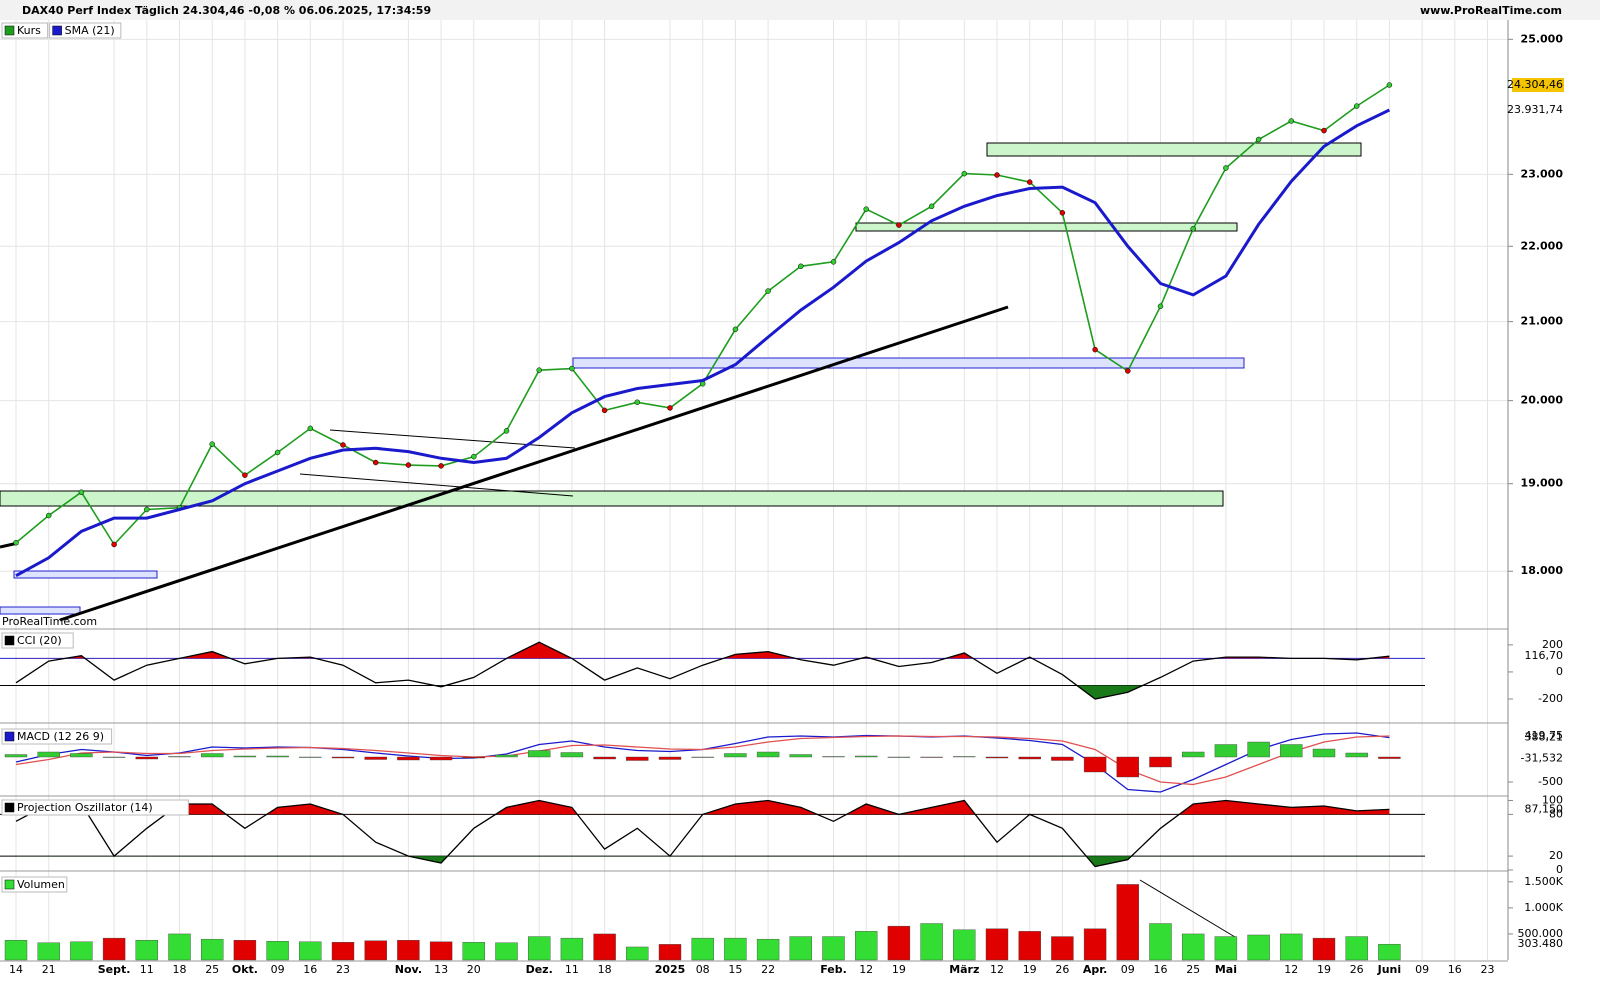 The image size is (1600, 1000). Describe the element at coordinates (474, 969) in the screenshot. I see `x-tick-label: 20` at that location.